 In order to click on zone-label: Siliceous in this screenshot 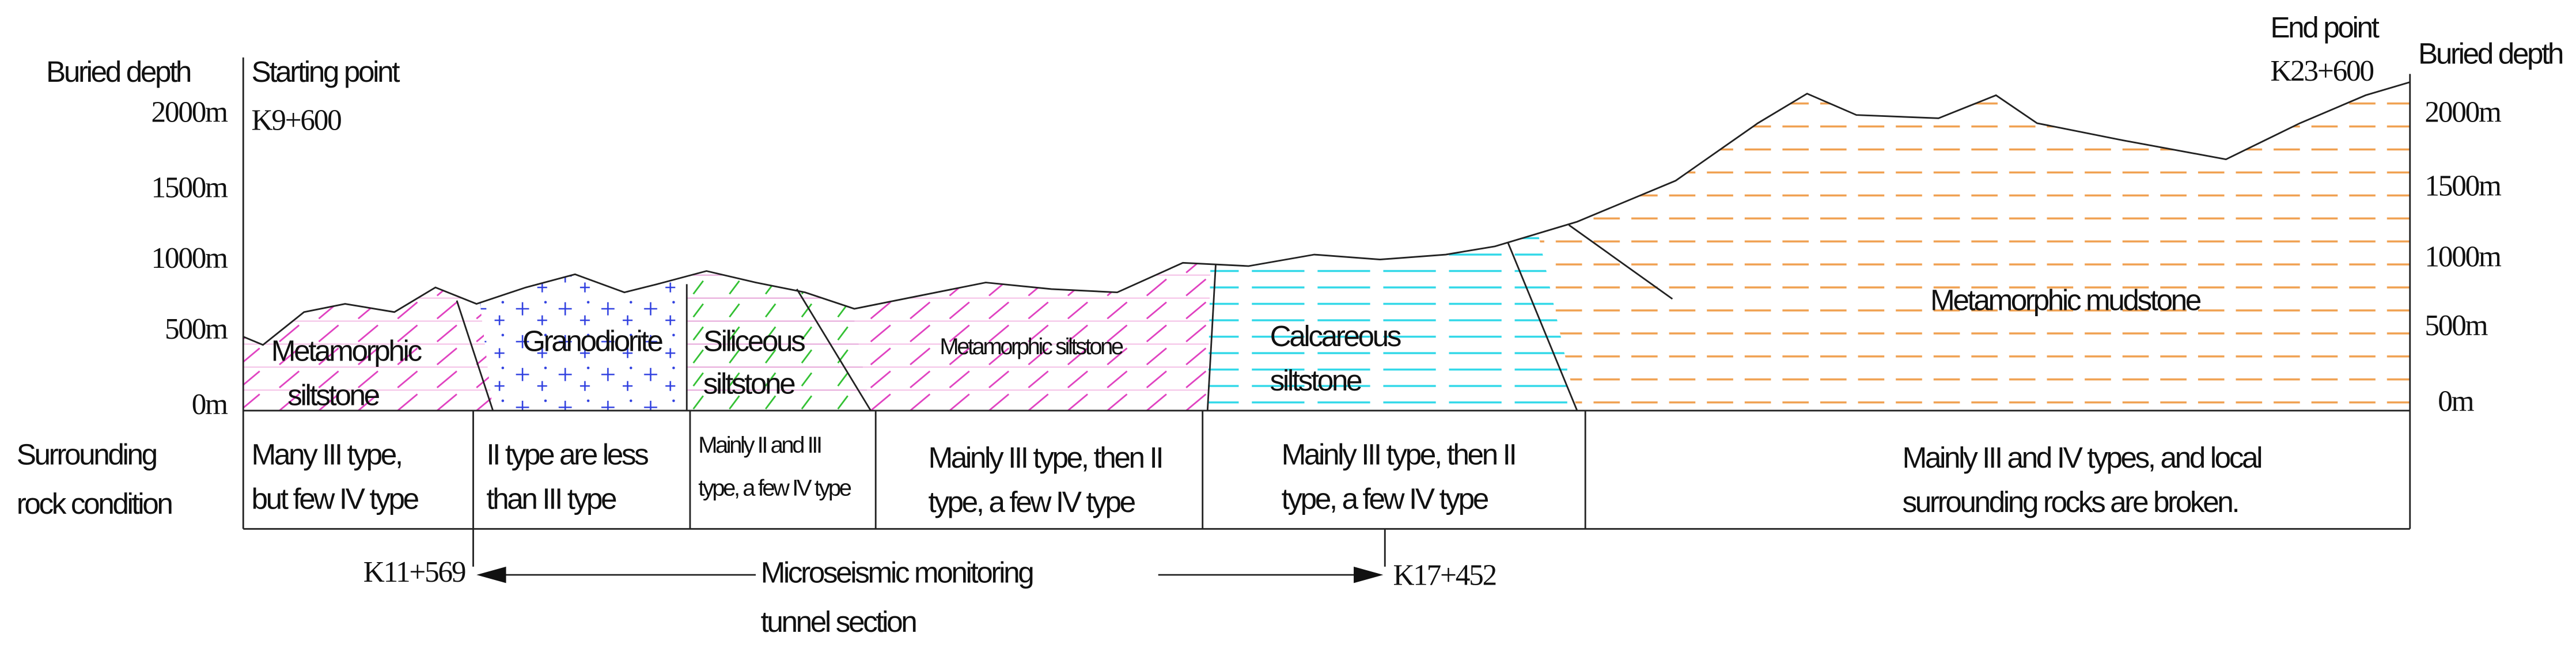, I will do `click(754, 341)`.